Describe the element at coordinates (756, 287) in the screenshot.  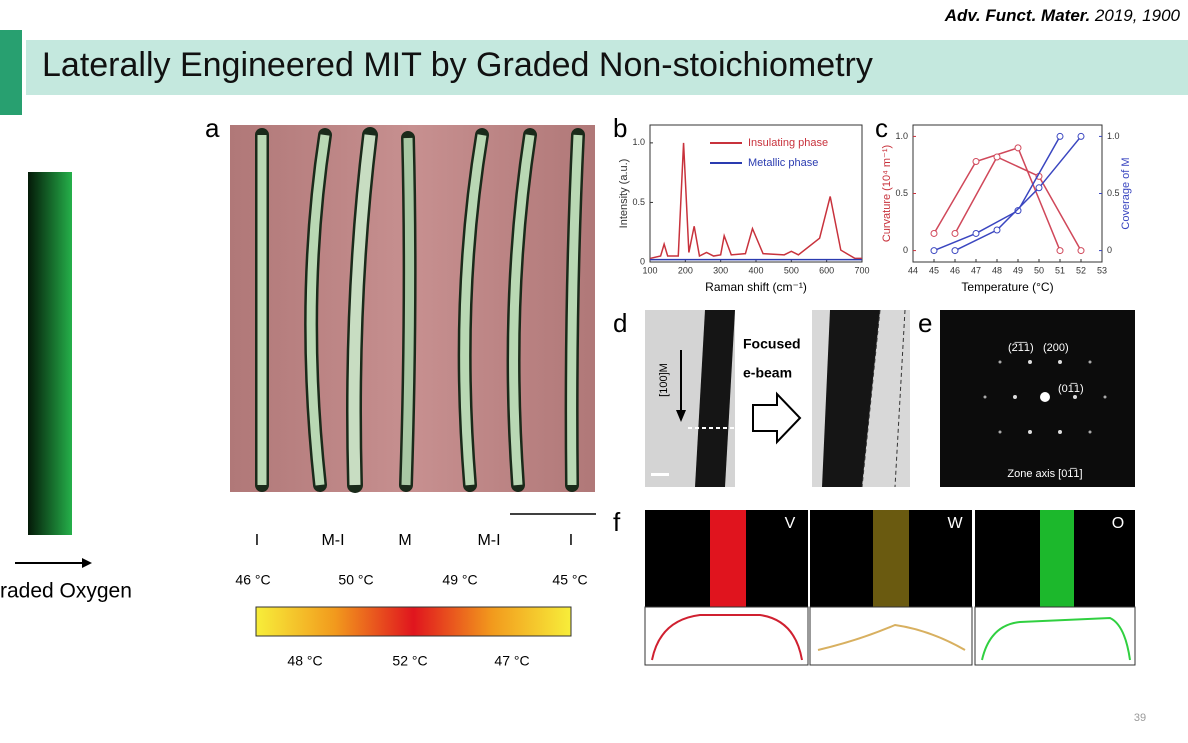
I see `x-axis-label: Raman shift (cm⁻¹)` at that location.